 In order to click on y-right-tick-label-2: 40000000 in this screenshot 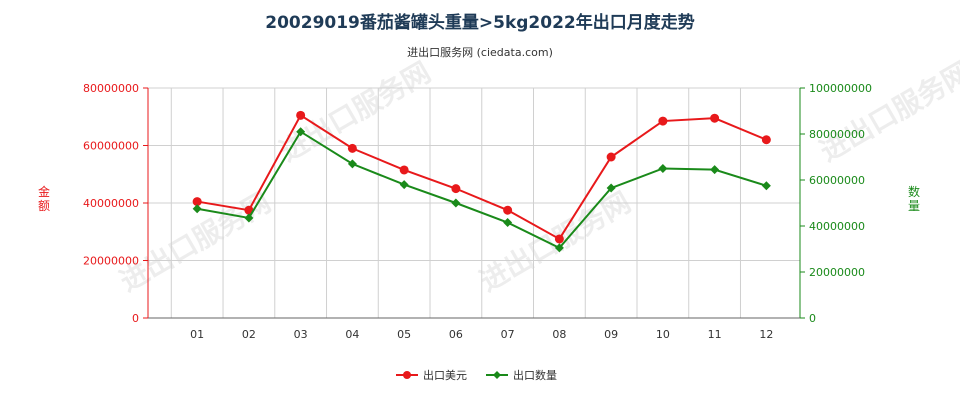, I will do `click(837, 226)`.